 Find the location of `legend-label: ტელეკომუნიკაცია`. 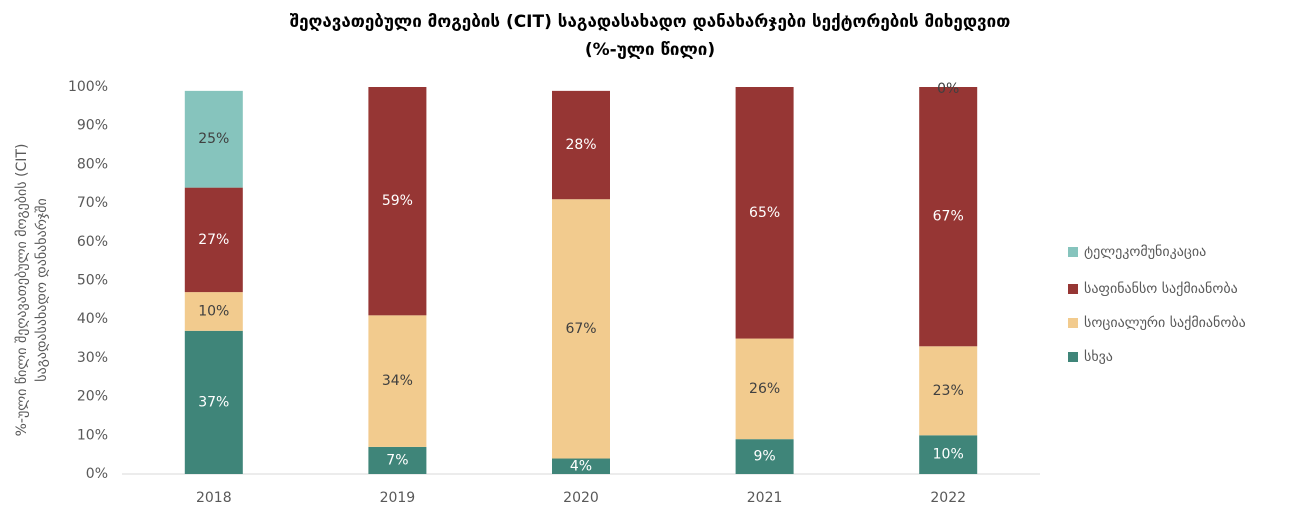

legend-label: ტელეკომუნიკაცია is located at coordinates (1145, 252).